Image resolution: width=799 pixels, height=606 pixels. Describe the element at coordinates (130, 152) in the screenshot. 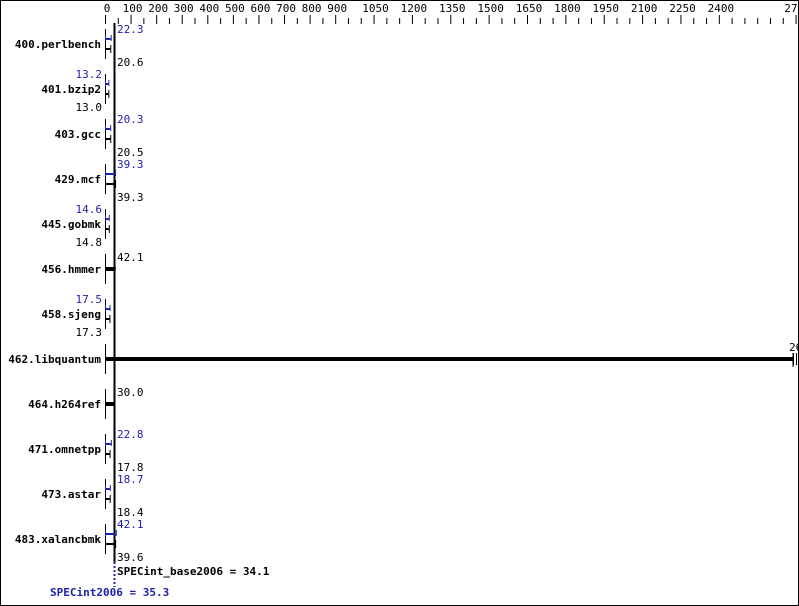

I see `base-value-label: 20.5` at that location.